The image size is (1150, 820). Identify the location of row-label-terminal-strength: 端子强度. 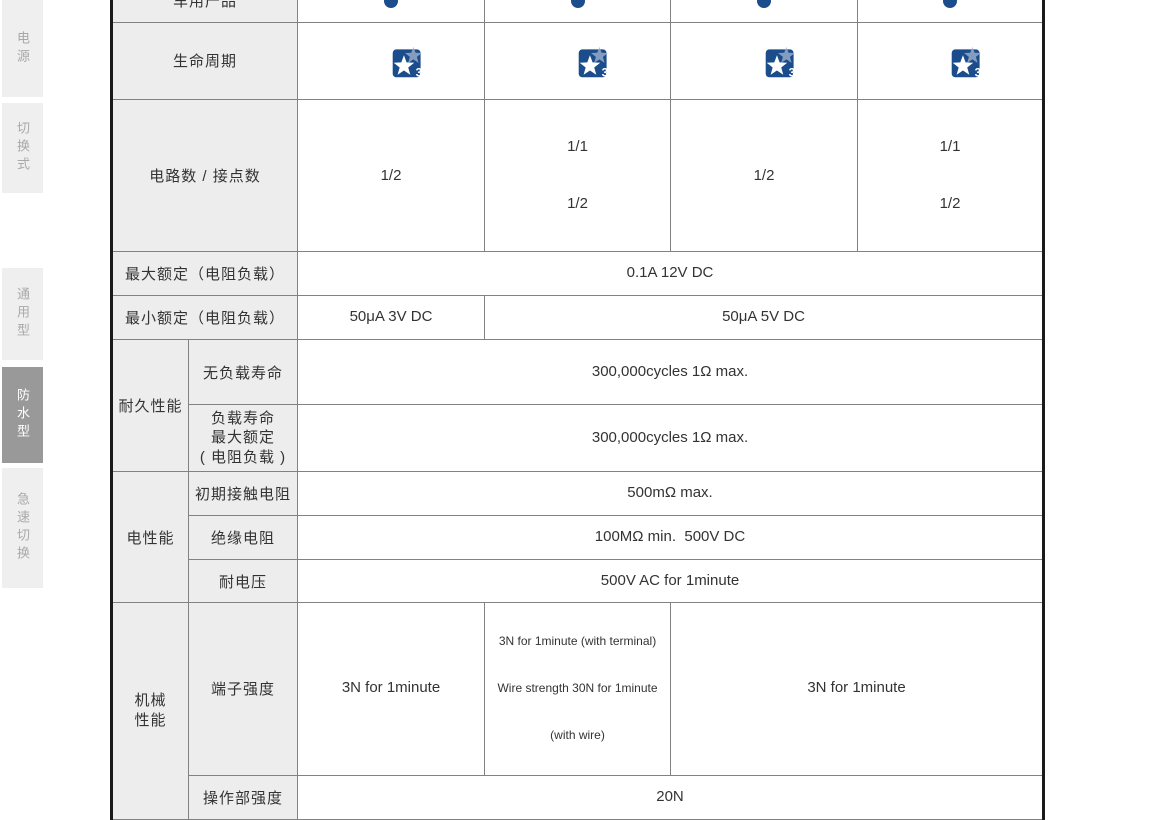
(243, 689).